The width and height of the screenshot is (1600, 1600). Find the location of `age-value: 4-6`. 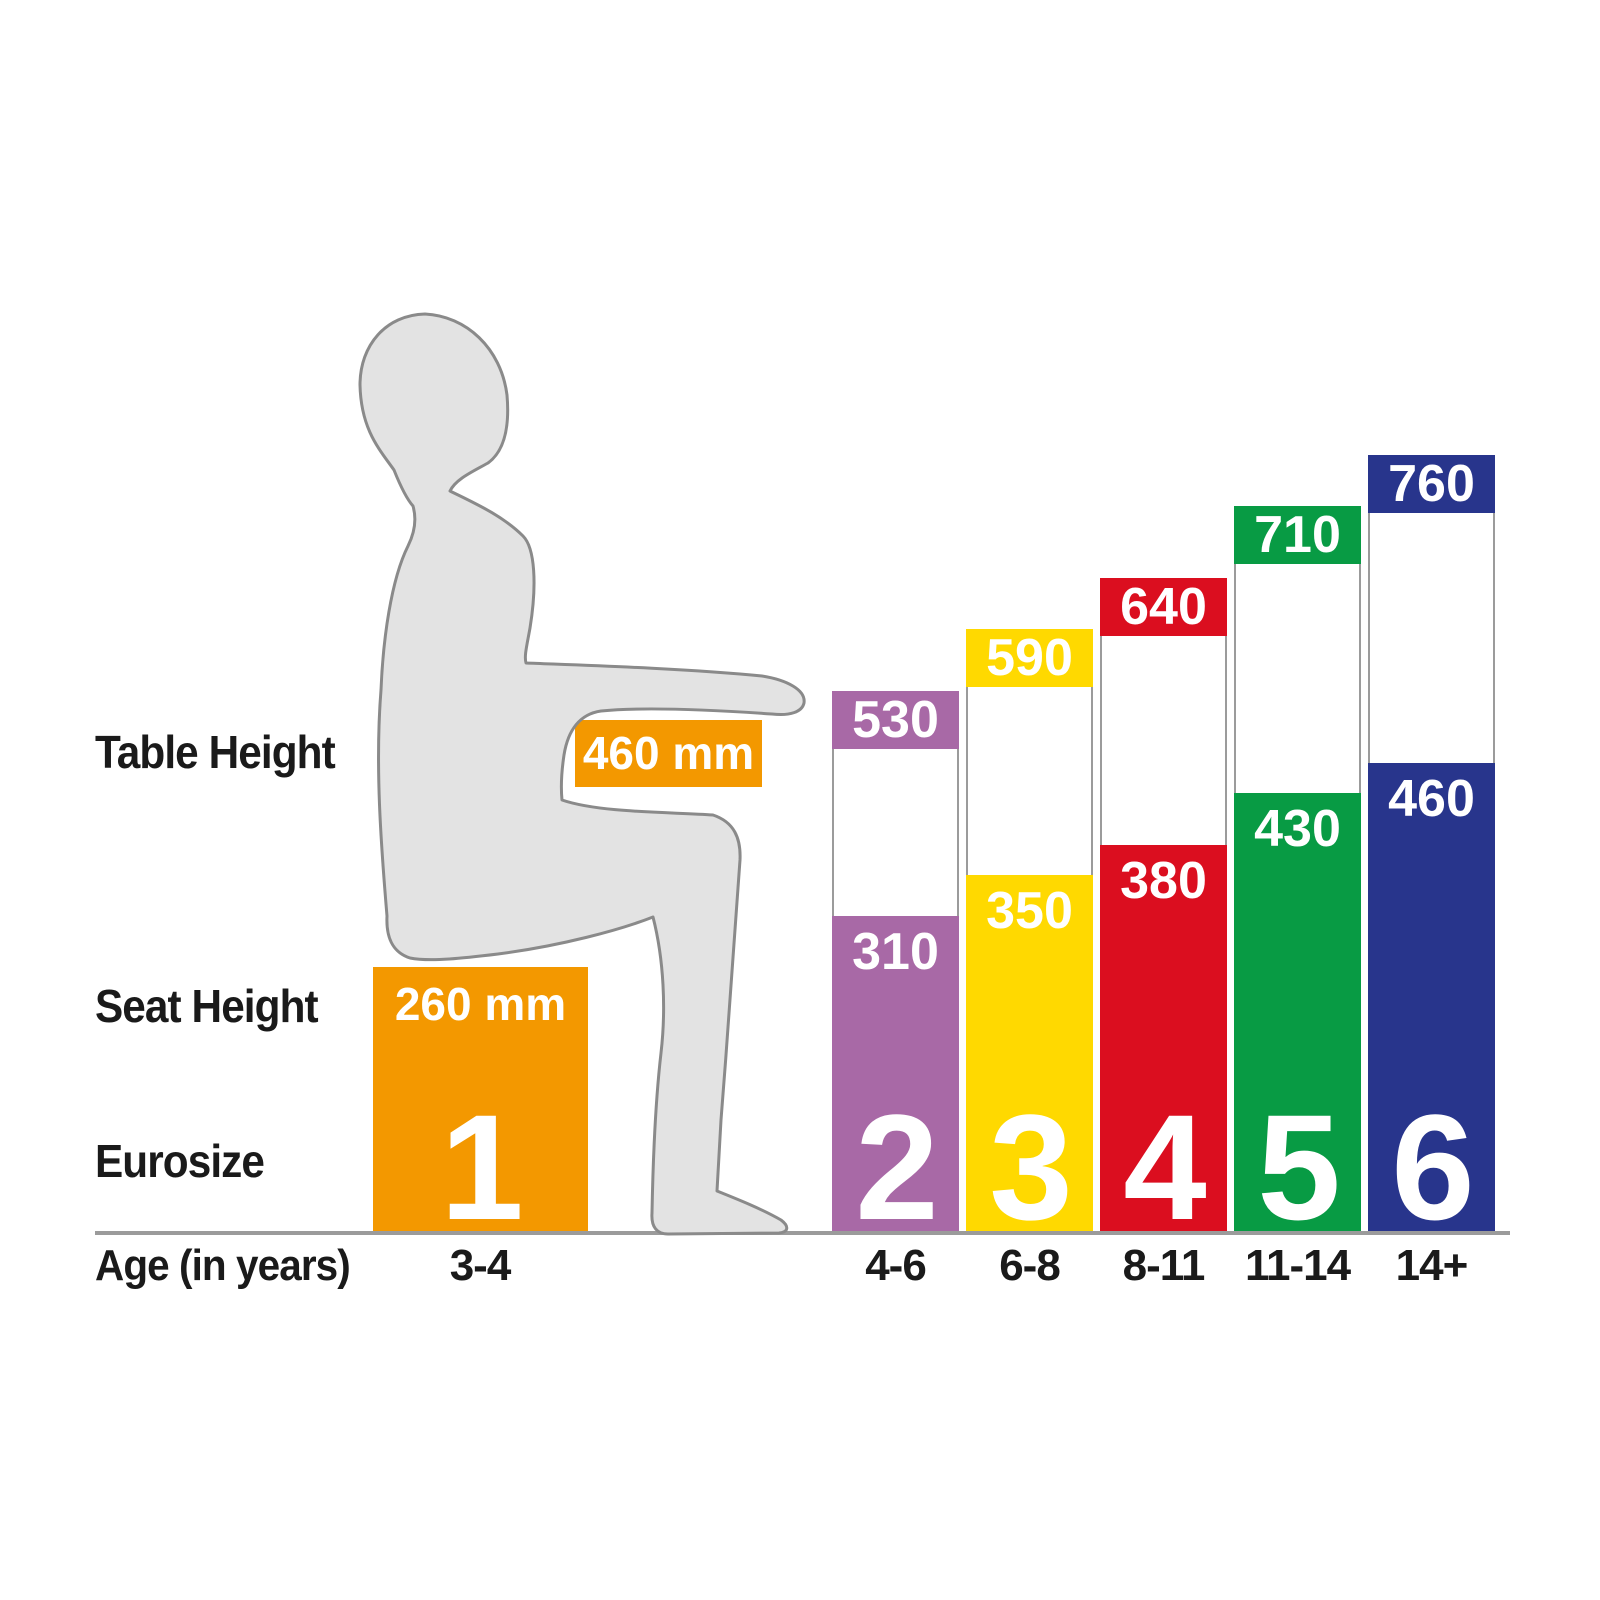

age-value: 4-6 is located at coordinates (896, 1265).